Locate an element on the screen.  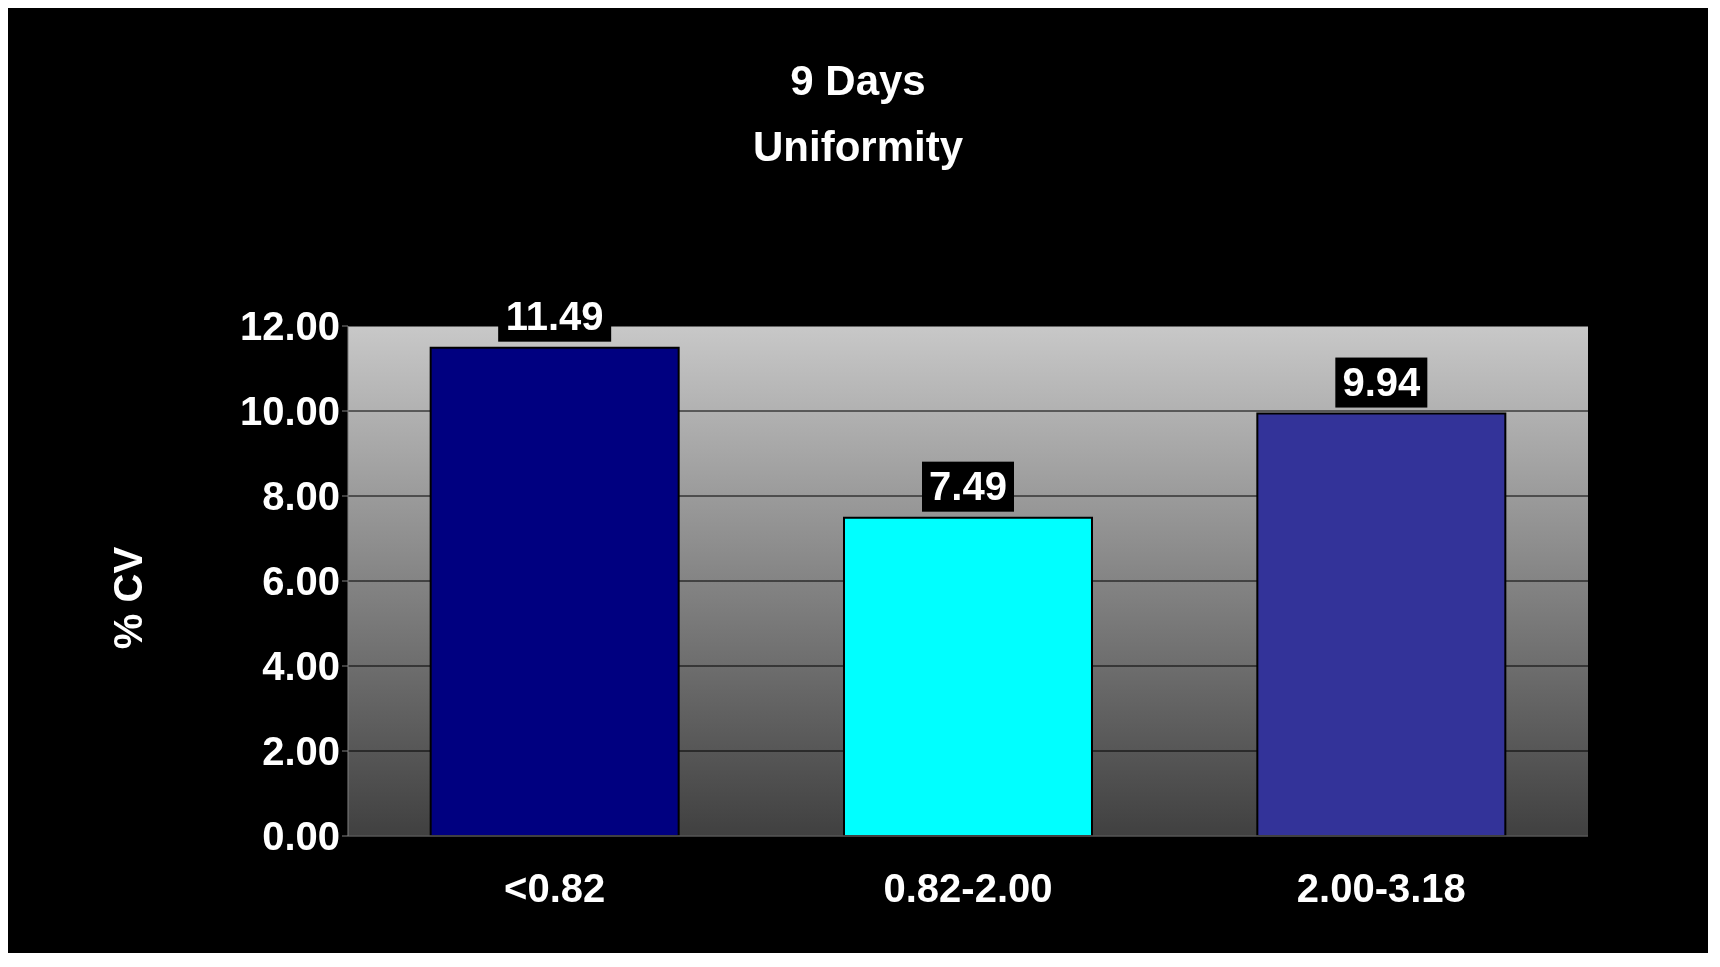
y-tick-label: 2.00 is located at coordinates (301, 751).